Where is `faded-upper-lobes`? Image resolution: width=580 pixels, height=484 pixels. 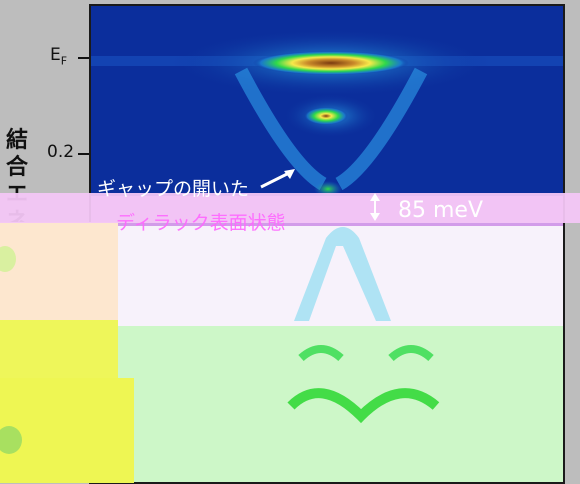 faded-upper-lobes is located at coordinates (366, 353).